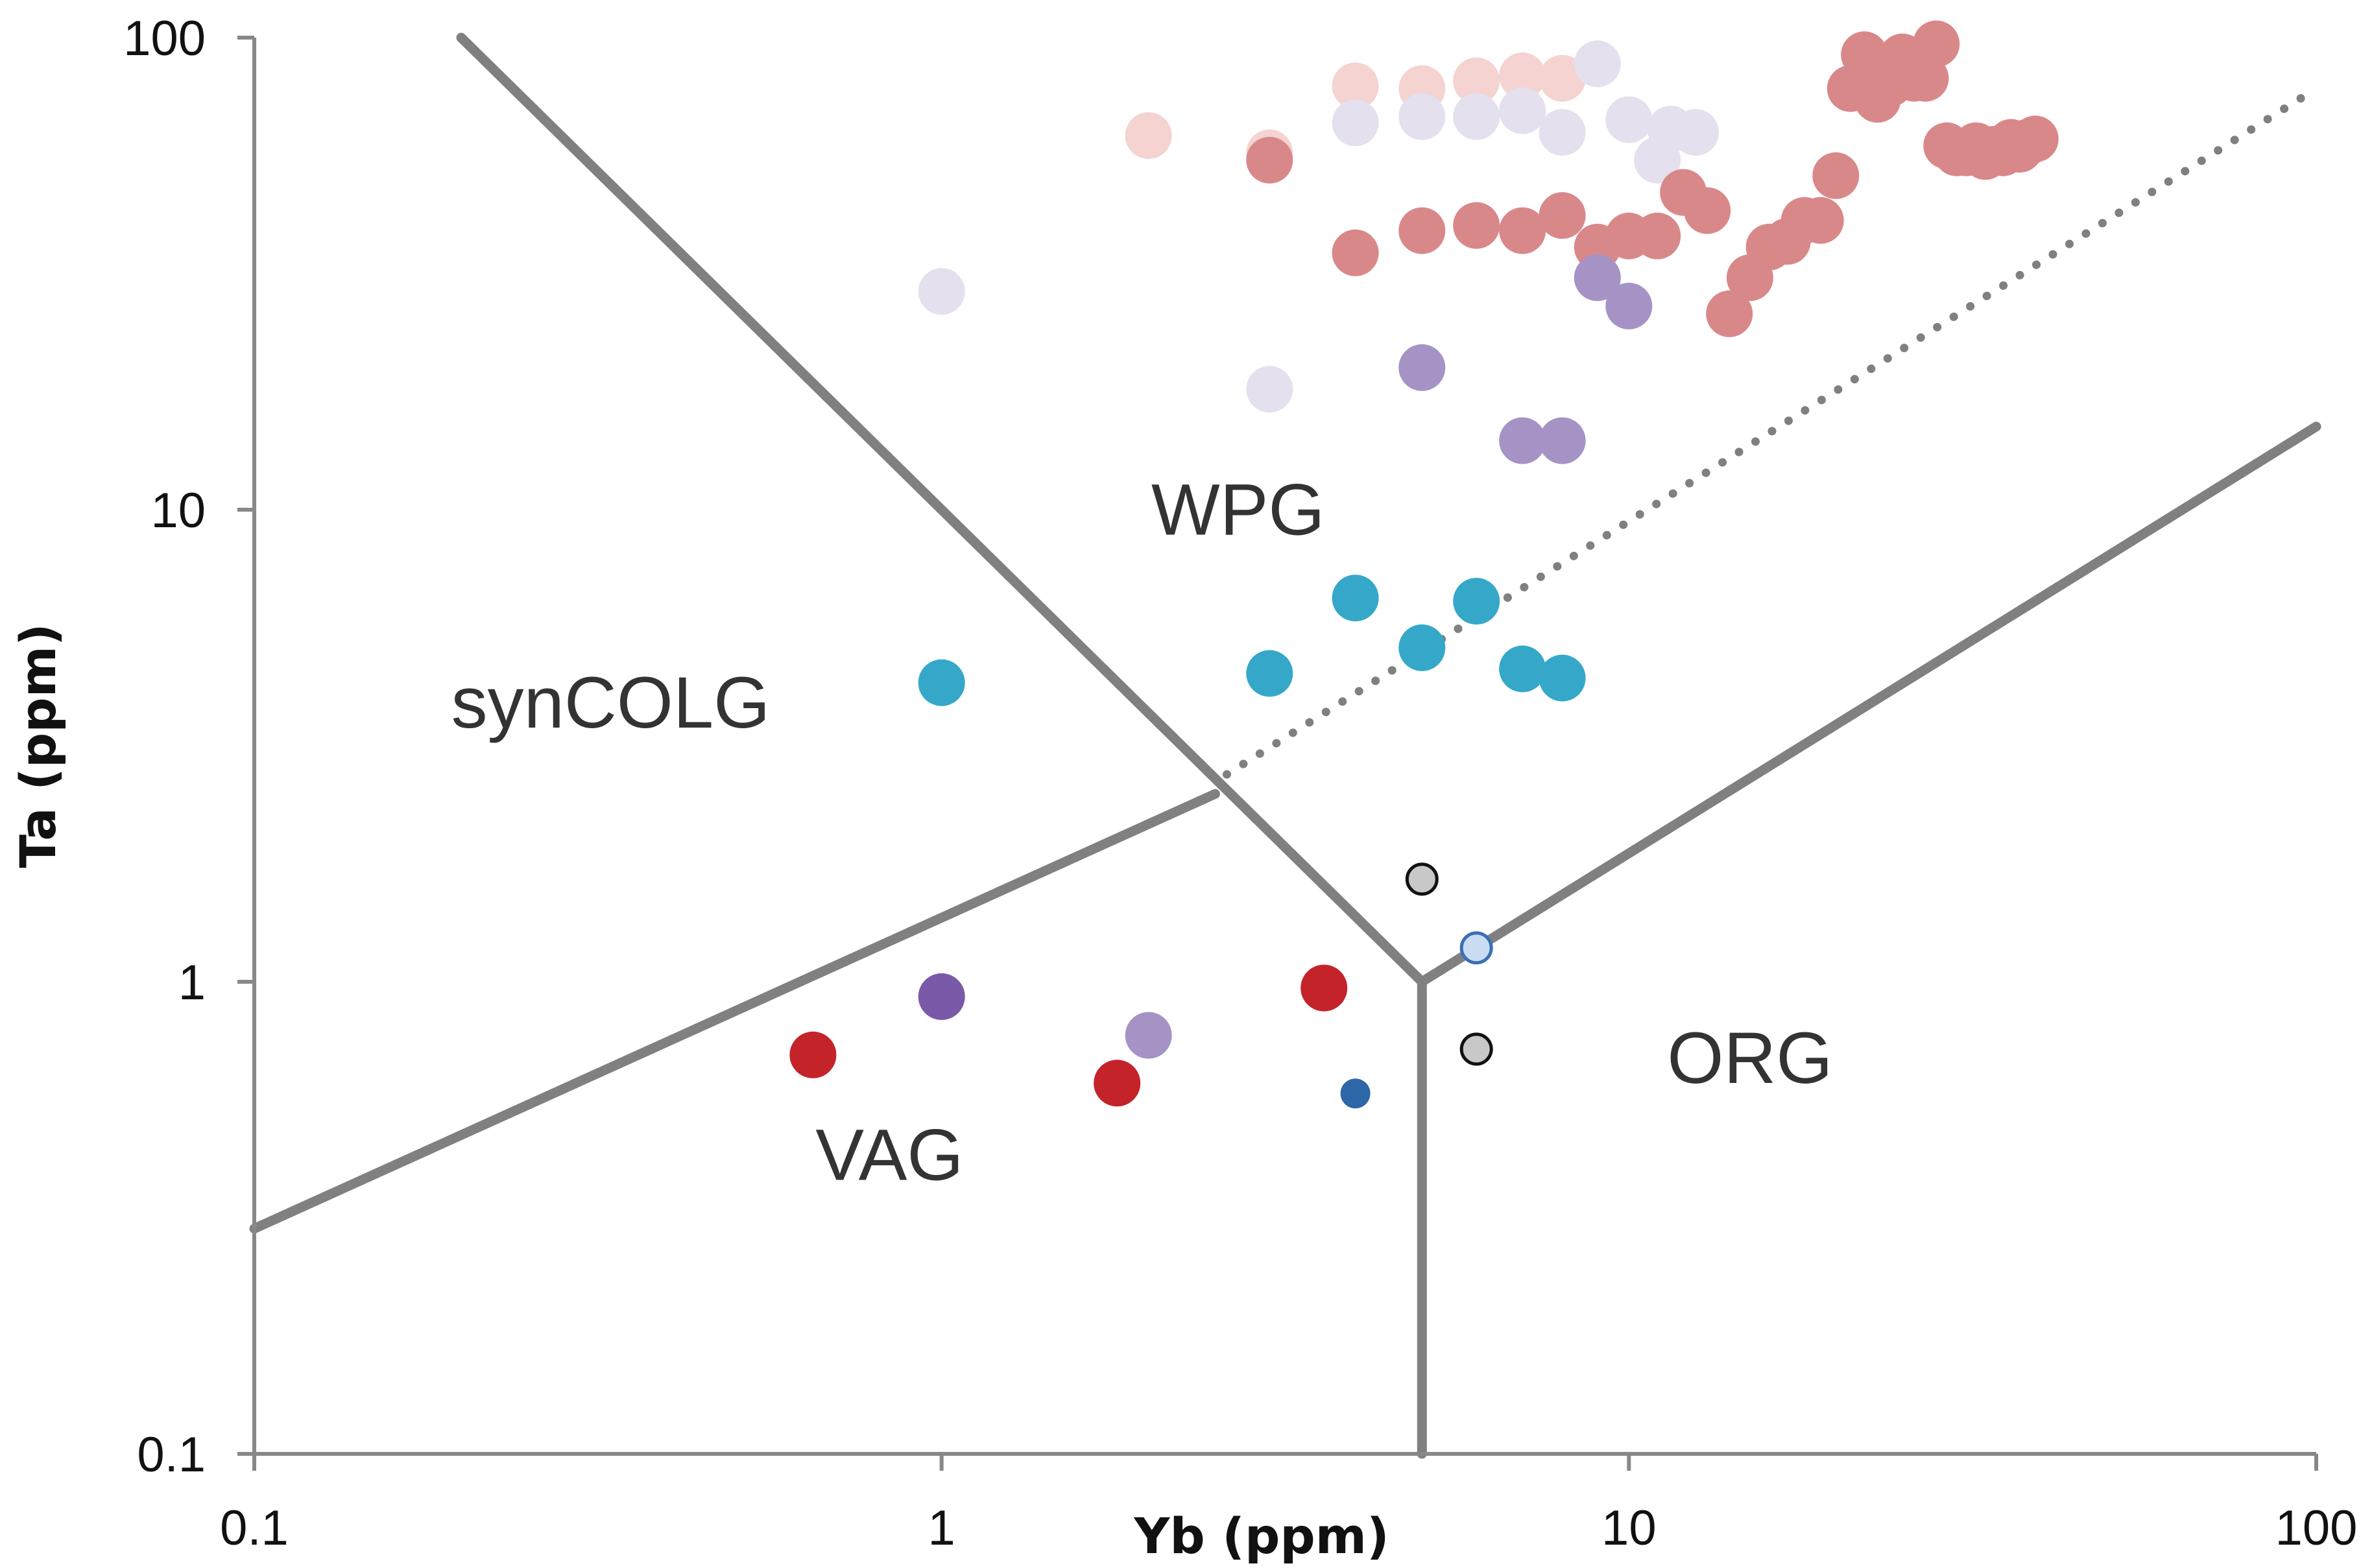 This screenshot has width=2361, height=1568. Describe the element at coordinates (611, 702) in the screenshot. I see `region-label-syncolg: synCOLG` at that location.